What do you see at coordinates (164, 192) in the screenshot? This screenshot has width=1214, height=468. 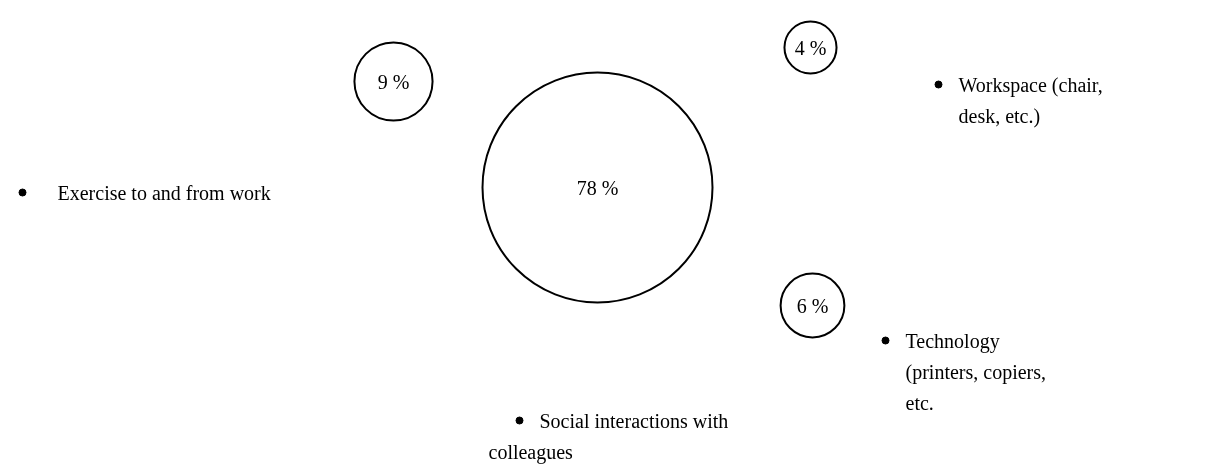 I see `category-label: Exercise to and from work` at bounding box center [164, 192].